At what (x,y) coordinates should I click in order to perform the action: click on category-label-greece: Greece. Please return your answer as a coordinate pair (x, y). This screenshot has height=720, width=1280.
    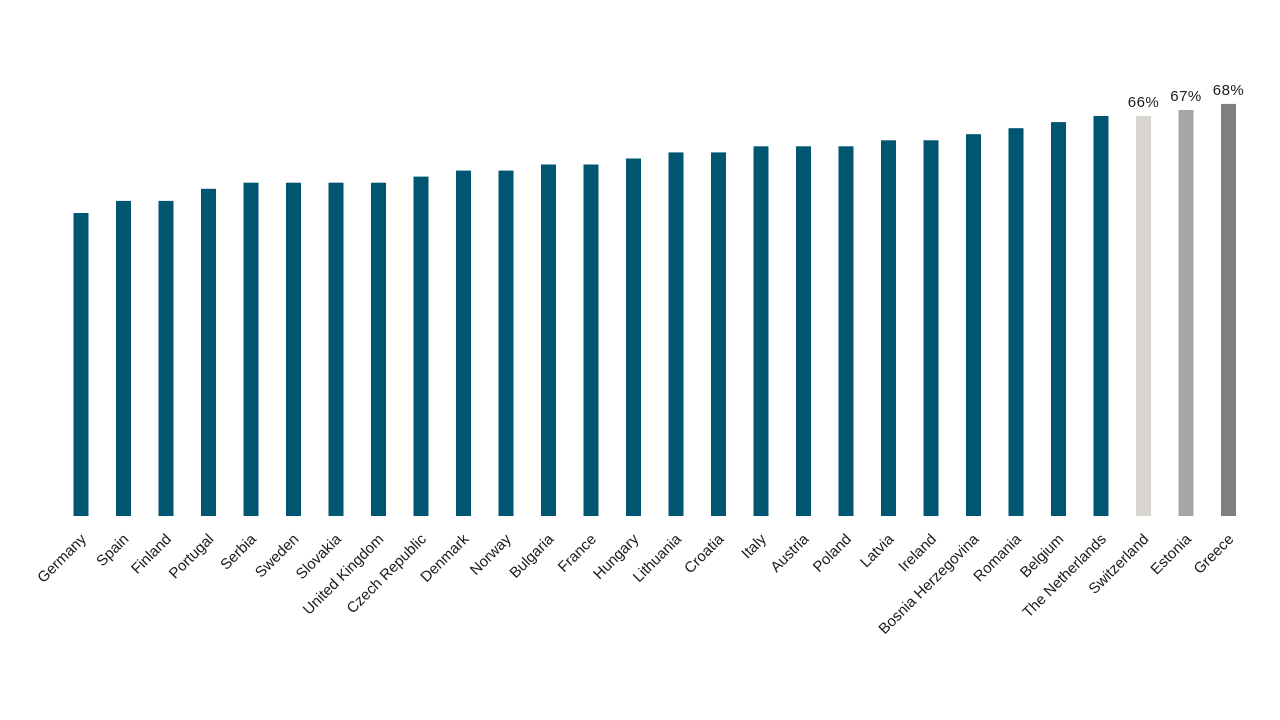
    Looking at the image, I should click on (1214, 554).